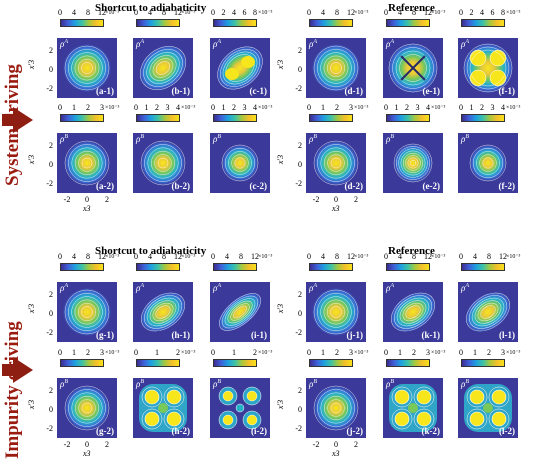  I want to click on panel-label: (b-2), so click(181, 186).